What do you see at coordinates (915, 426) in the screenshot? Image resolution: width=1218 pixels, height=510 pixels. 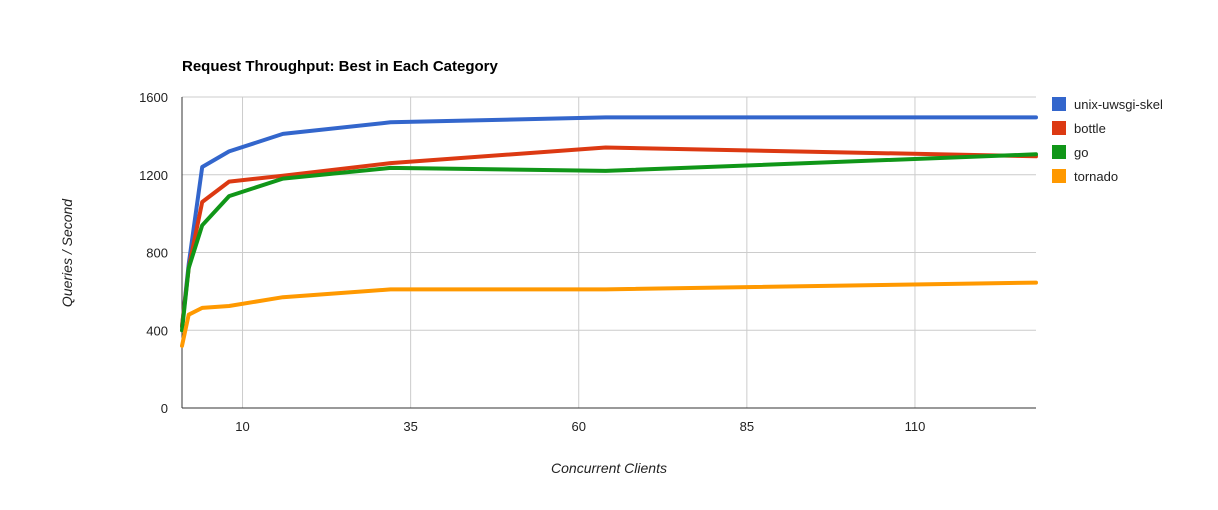 I see `x-tick-label: 110` at bounding box center [915, 426].